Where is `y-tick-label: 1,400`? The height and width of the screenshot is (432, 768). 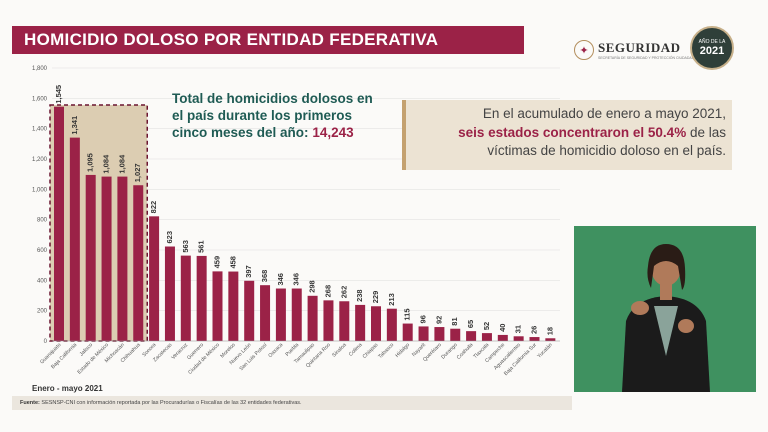
y-tick-label: 1,400 is located at coordinates (40, 130).